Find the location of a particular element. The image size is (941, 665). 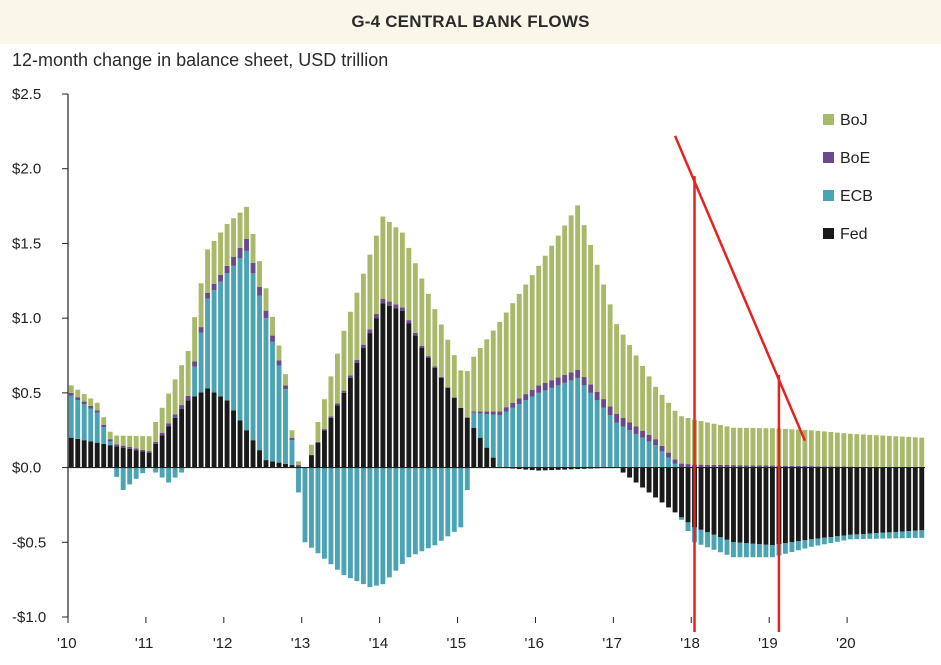

x-tick-label: '16 is located at coordinates (534, 643).